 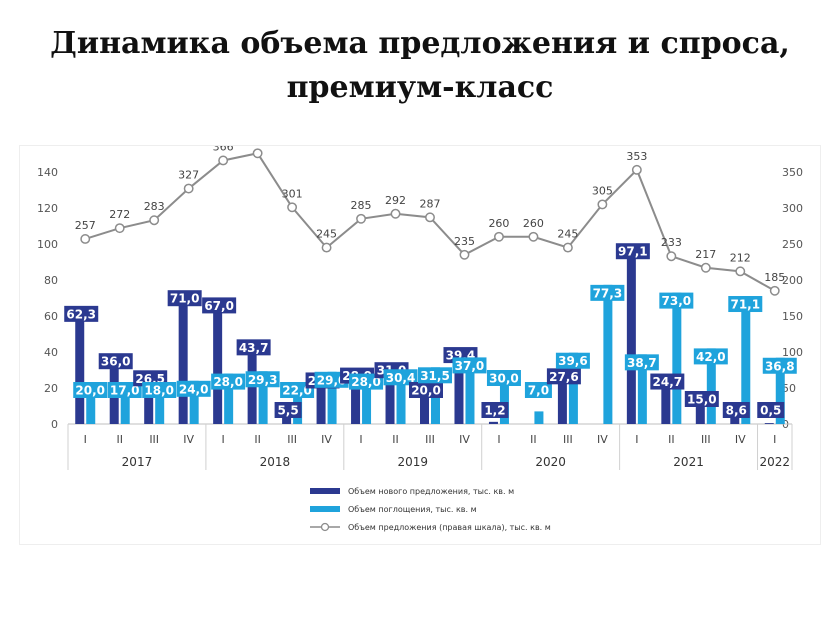 I want to click on new-supply-data-label: 15,0, so click(x=702, y=400).